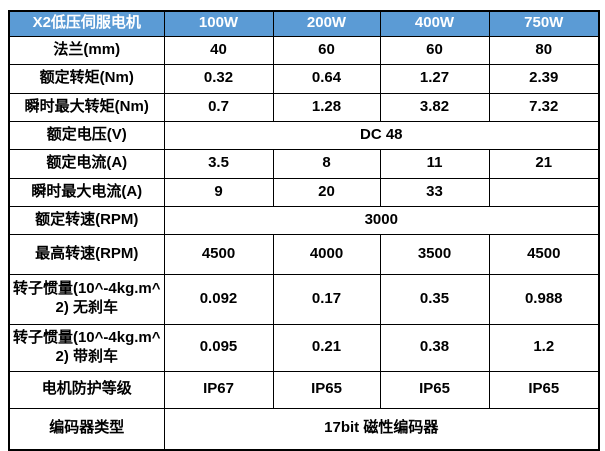 The height and width of the screenshot is (451, 605). Describe the element at coordinates (218, 389) in the screenshot. I see `cell-value: IP67` at that location.